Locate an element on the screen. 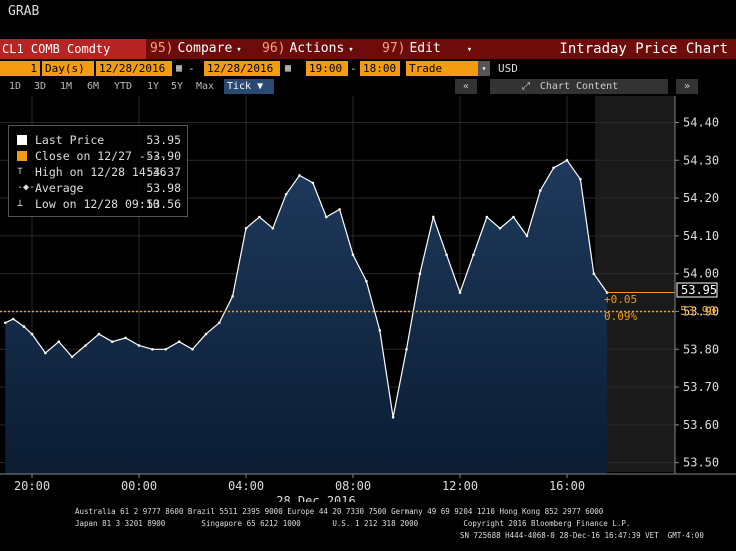 This screenshot has height=551, width=736. end-time-input: 18:00 is located at coordinates (380, 68).